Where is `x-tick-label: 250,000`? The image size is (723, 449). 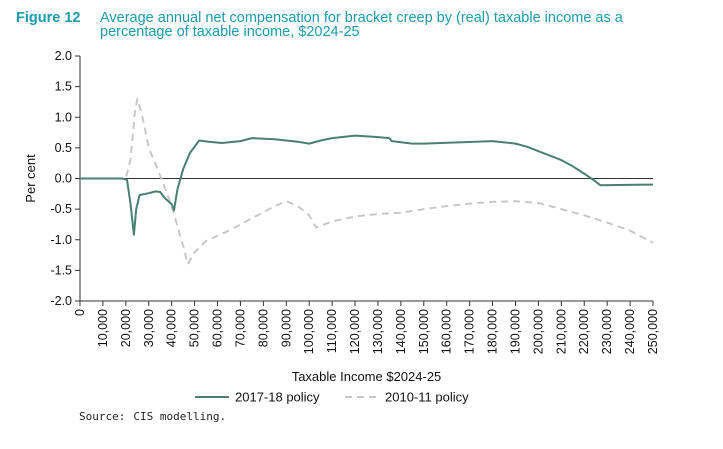 x-tick-label: 250,000 is located at coordinates (653, 331).